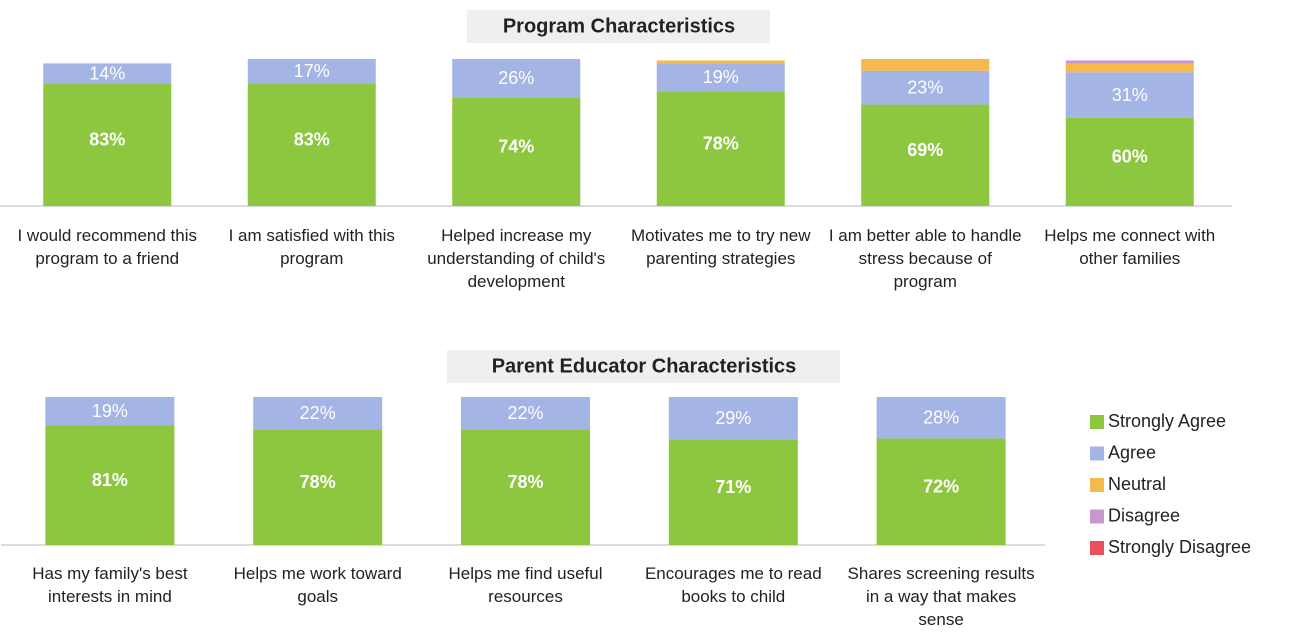  I want to click on data-label: 74%, so click(516, 146).